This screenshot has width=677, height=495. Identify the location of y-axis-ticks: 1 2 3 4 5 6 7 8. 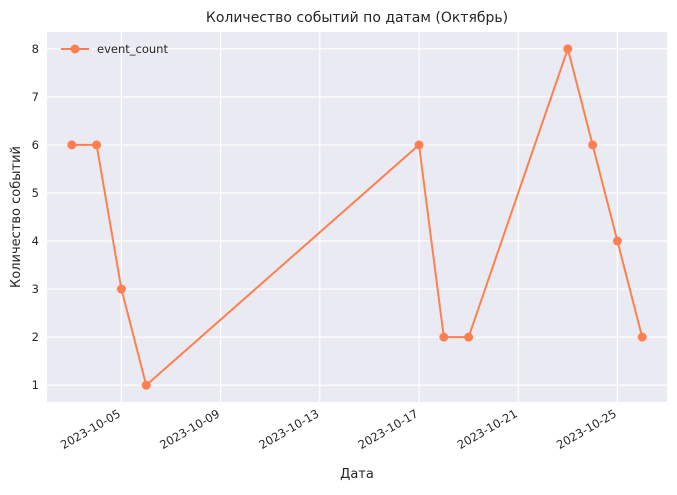
(35, 217).